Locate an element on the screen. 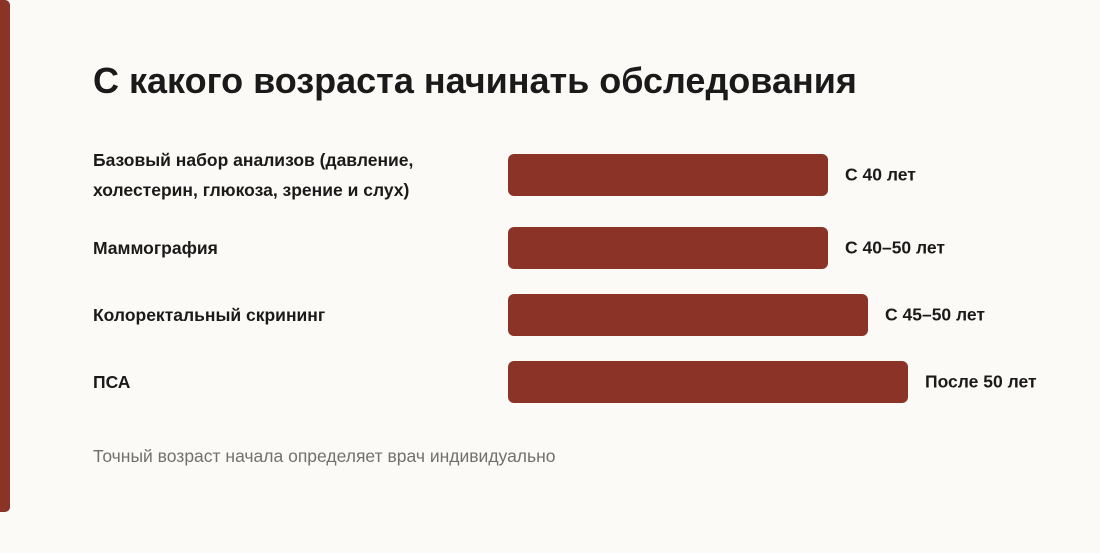 Image resolution: width=1100 pixels, height=553 pixels. value-label: С 40–50 лет is located at coordinates (895, 247).